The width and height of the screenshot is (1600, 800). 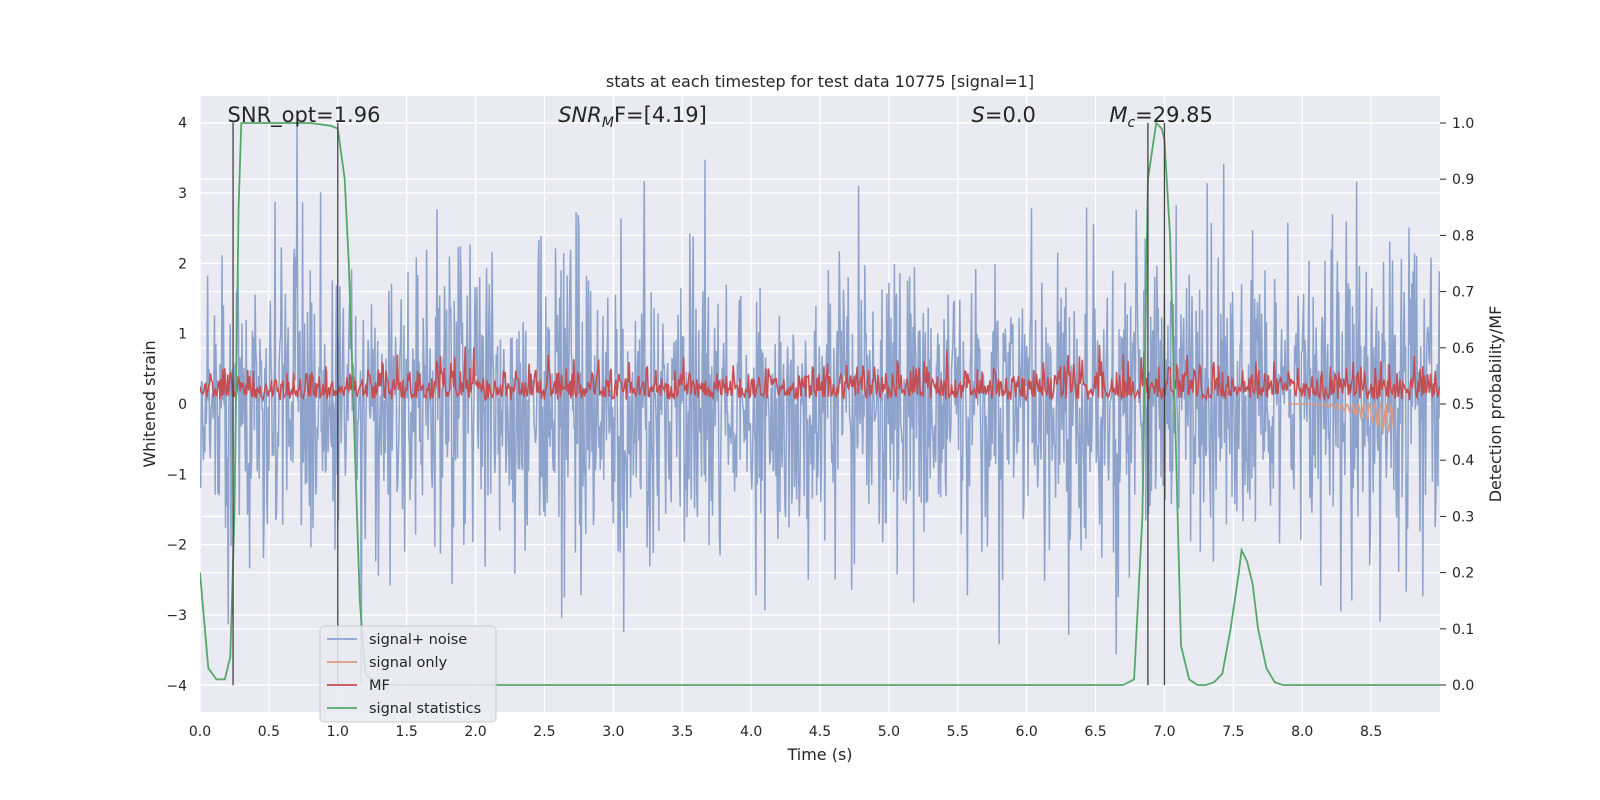 I want to click on y-tick-label: −1, so click(x=176, y=475).